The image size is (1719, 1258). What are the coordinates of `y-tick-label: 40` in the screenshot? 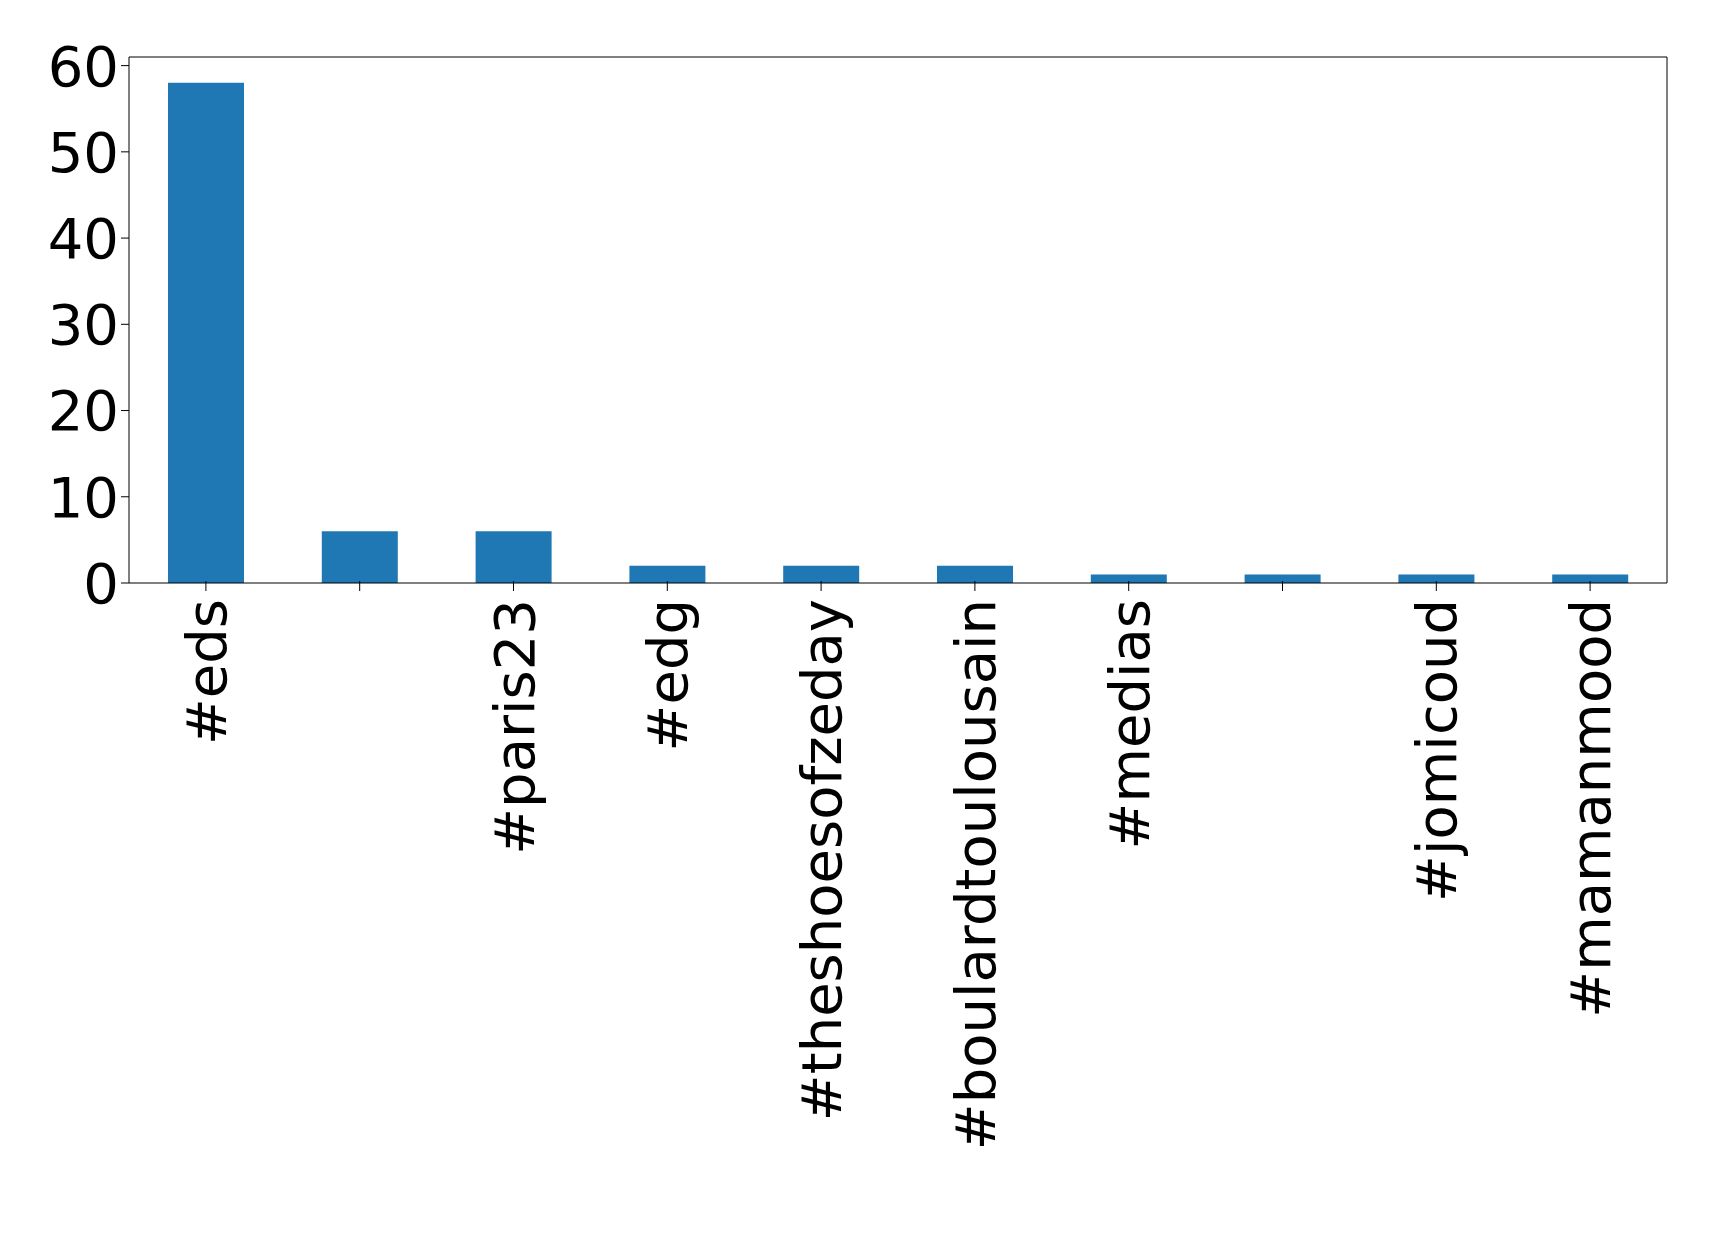 It's located at (83, 238).